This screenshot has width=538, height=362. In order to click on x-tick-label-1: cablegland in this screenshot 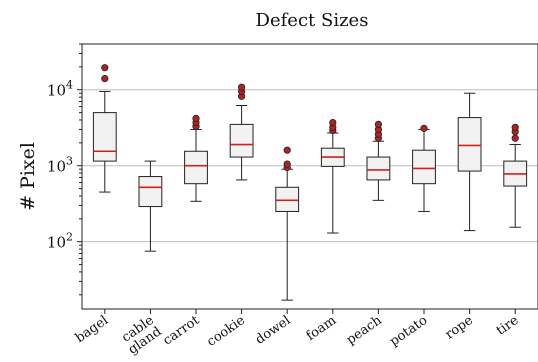, I will do `click(141, 335)`.